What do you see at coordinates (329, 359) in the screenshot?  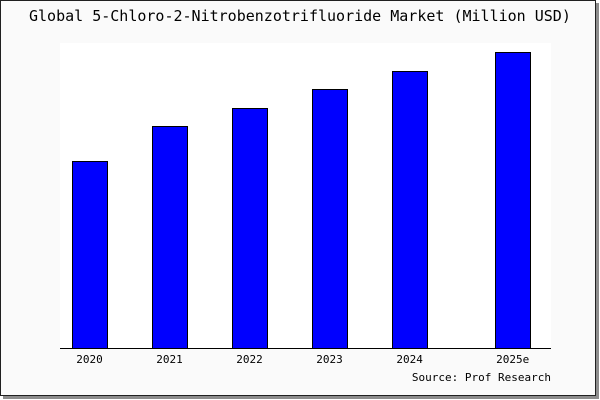 I see `x-tick-label-2023: 2023` at bounding box center [329, 359].